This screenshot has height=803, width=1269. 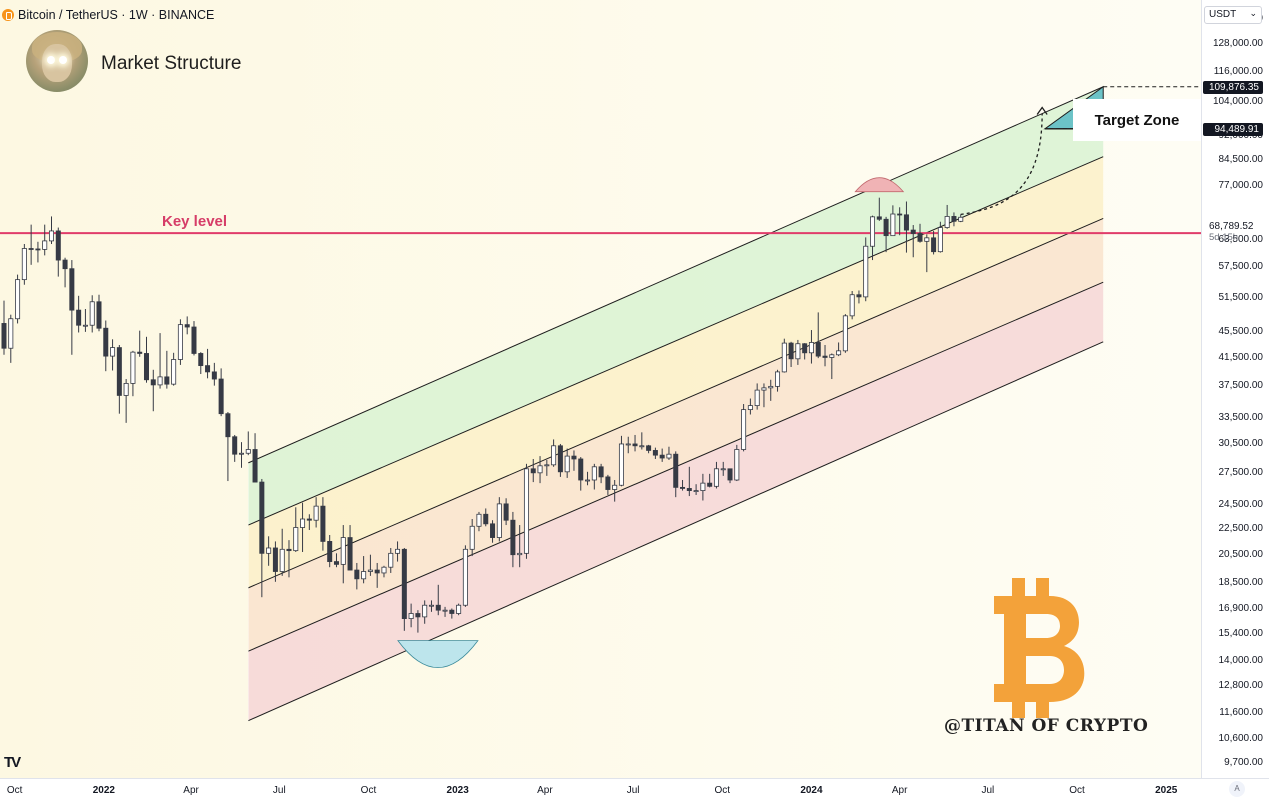 What do you see at coordinates (1253, 13) in the screenshot?
I see `chevron-down-icon: ⌄` at bounding box center [1253, 13].